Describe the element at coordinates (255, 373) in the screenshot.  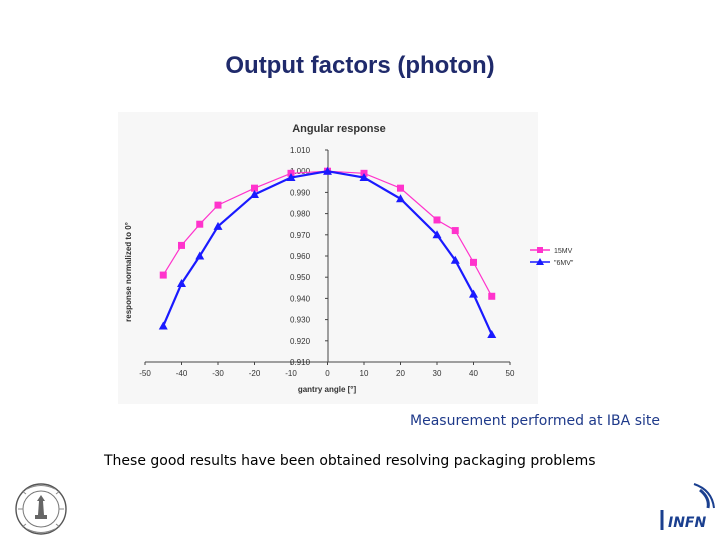
I see `x-tick-label: -20` at that location.